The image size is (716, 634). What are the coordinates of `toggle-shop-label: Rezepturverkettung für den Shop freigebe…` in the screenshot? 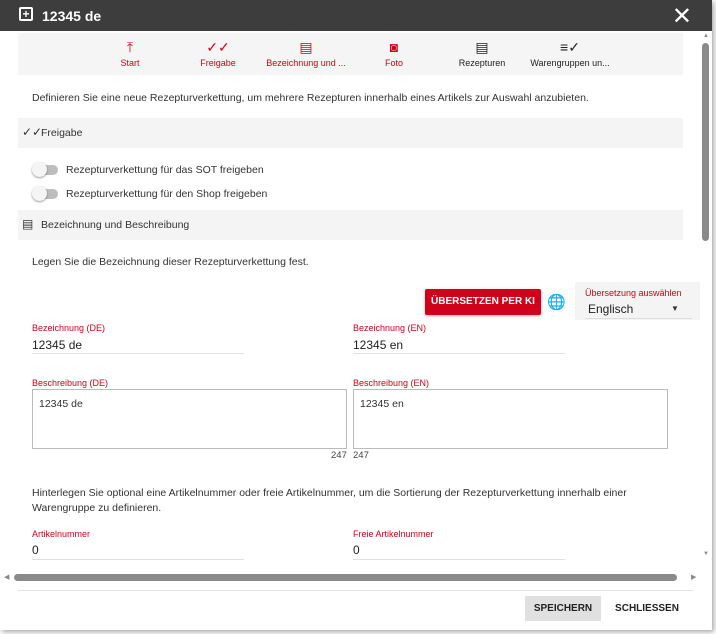 It's located at (167, 194).